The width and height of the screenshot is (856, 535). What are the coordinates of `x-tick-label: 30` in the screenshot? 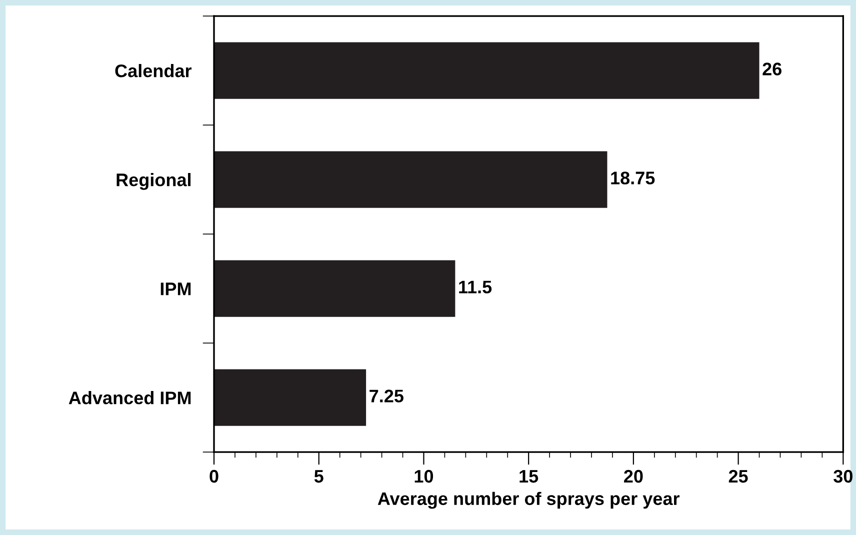 It's located at (843, 476).